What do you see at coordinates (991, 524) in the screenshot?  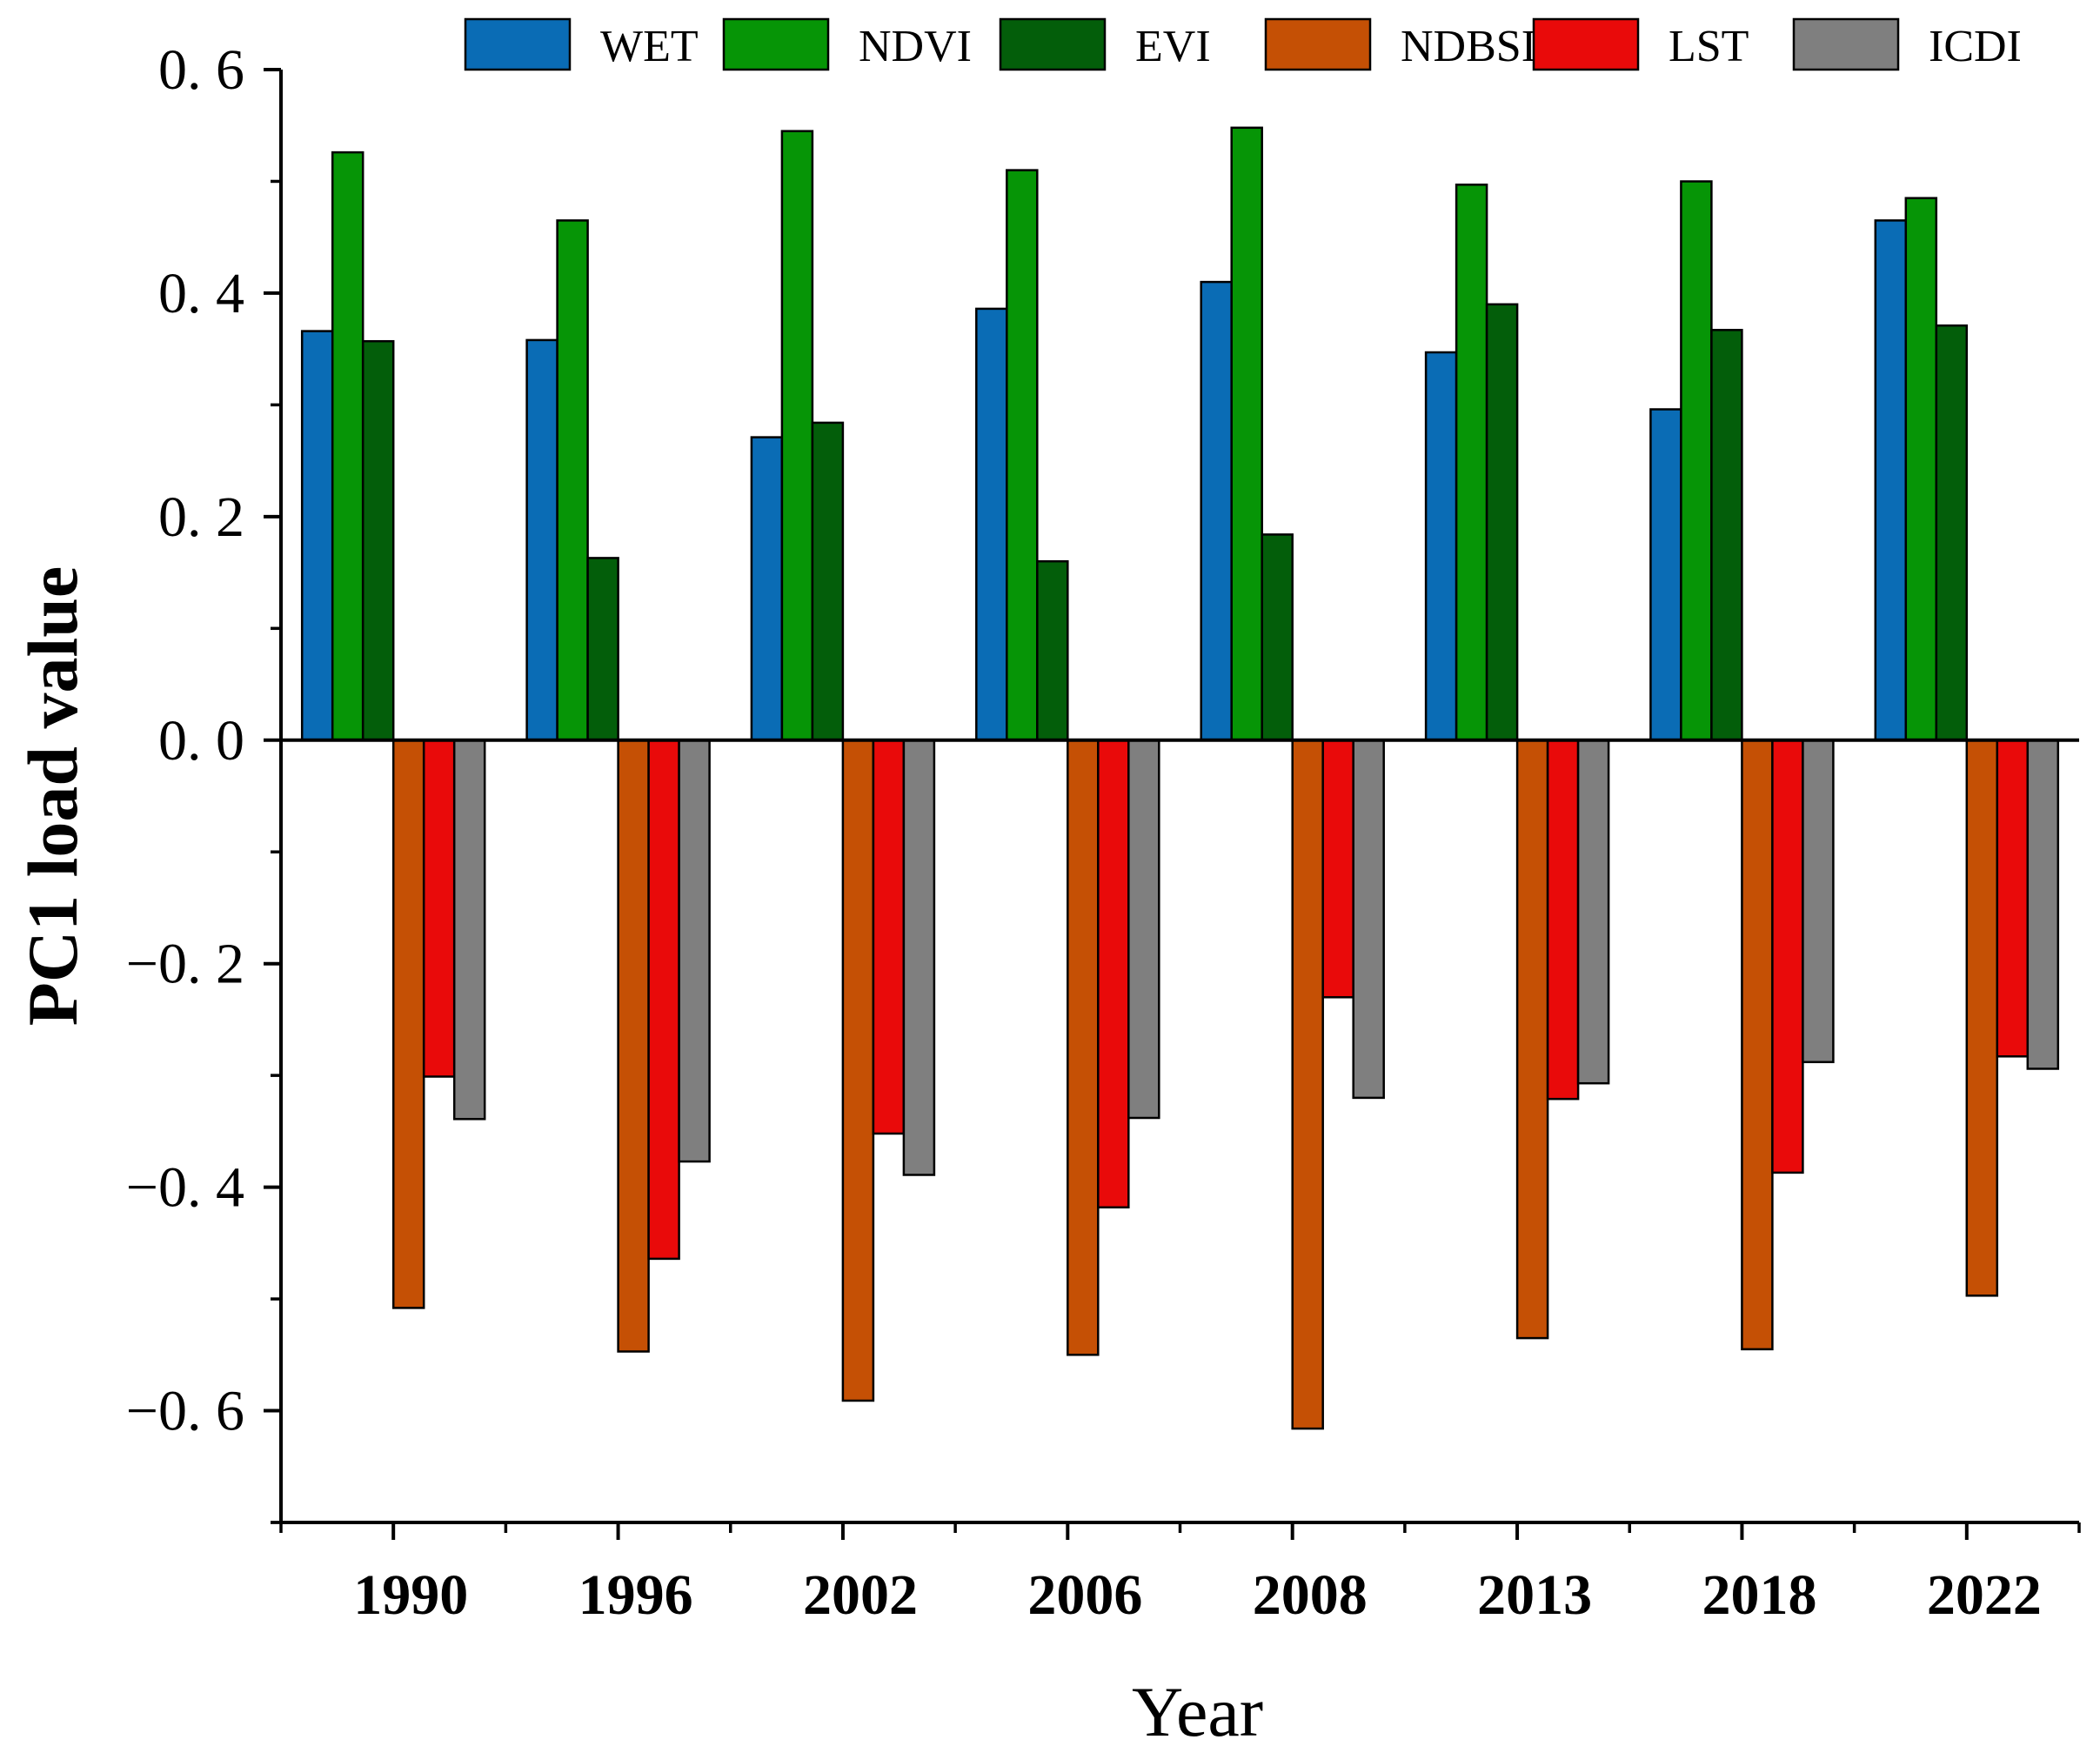 I see `bar-wet-2006` at bounding box center [991, 524].